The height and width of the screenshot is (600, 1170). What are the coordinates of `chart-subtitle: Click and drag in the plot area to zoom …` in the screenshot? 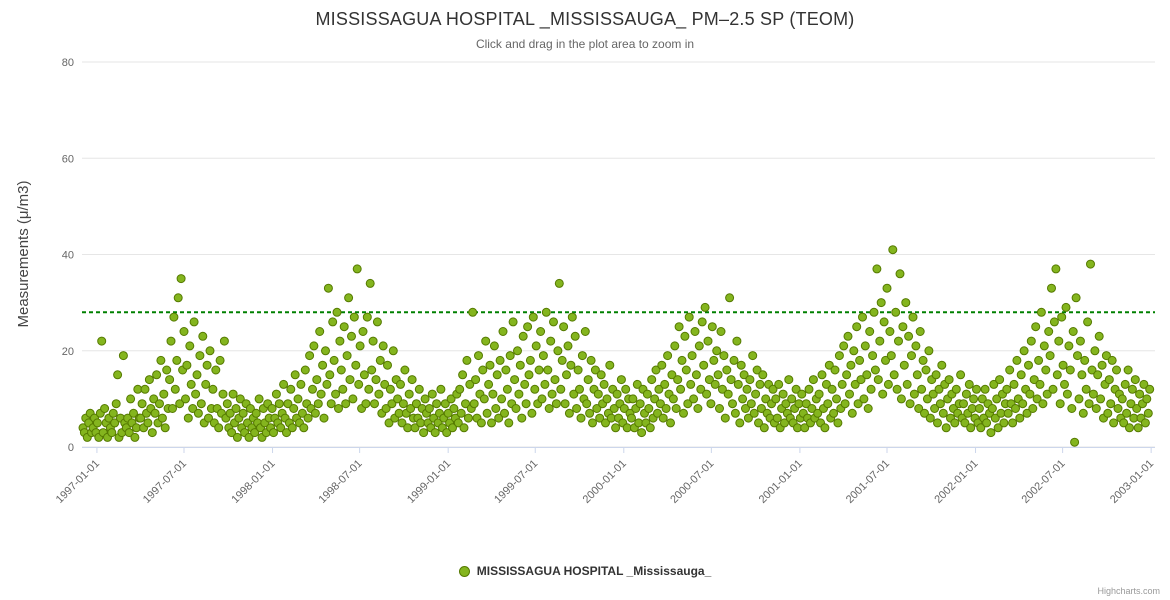 It's located at (585, 44).